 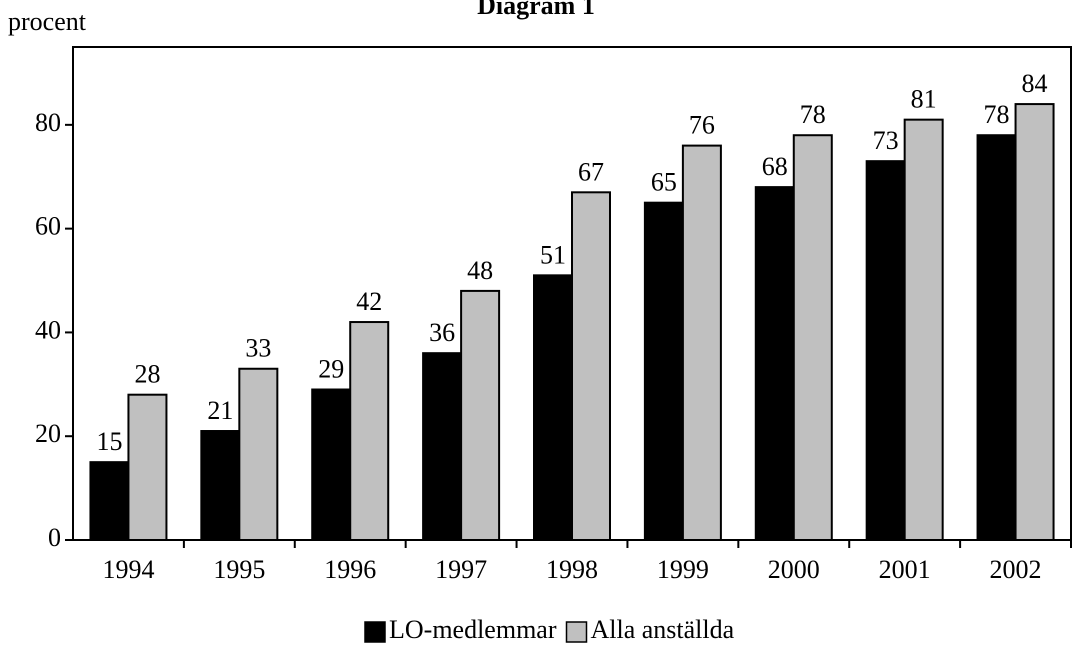 What do you see at coordinates (48, 433) in the screenshot?
I see `y-tick-label: 20` at bounding box center [48, 433].